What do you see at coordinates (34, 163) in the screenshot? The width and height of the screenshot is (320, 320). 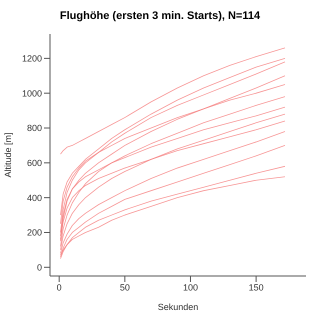 I see `y-tick-label: 600` at bounding box center [34, 163].